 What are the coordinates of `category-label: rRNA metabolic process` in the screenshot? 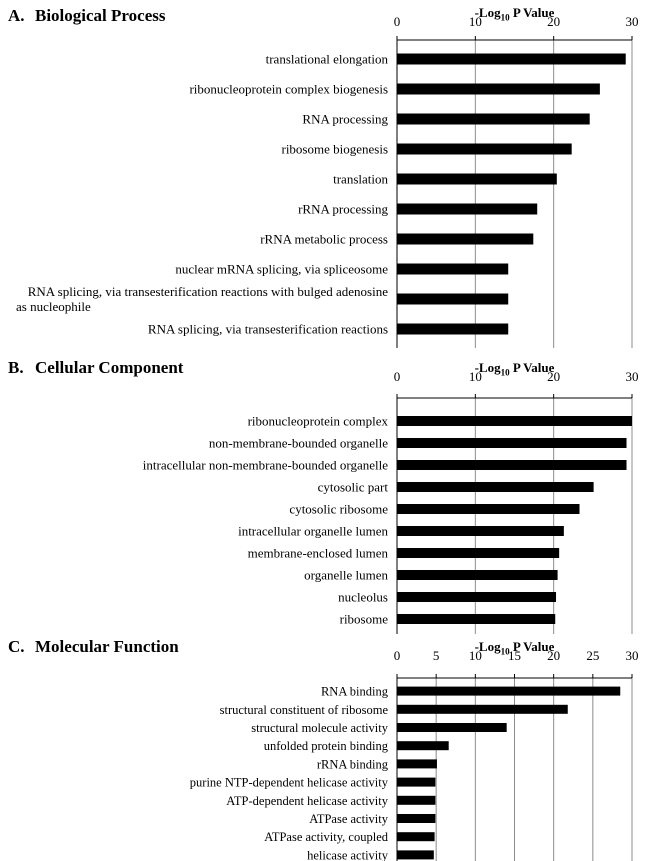 It's located at (324, 239).